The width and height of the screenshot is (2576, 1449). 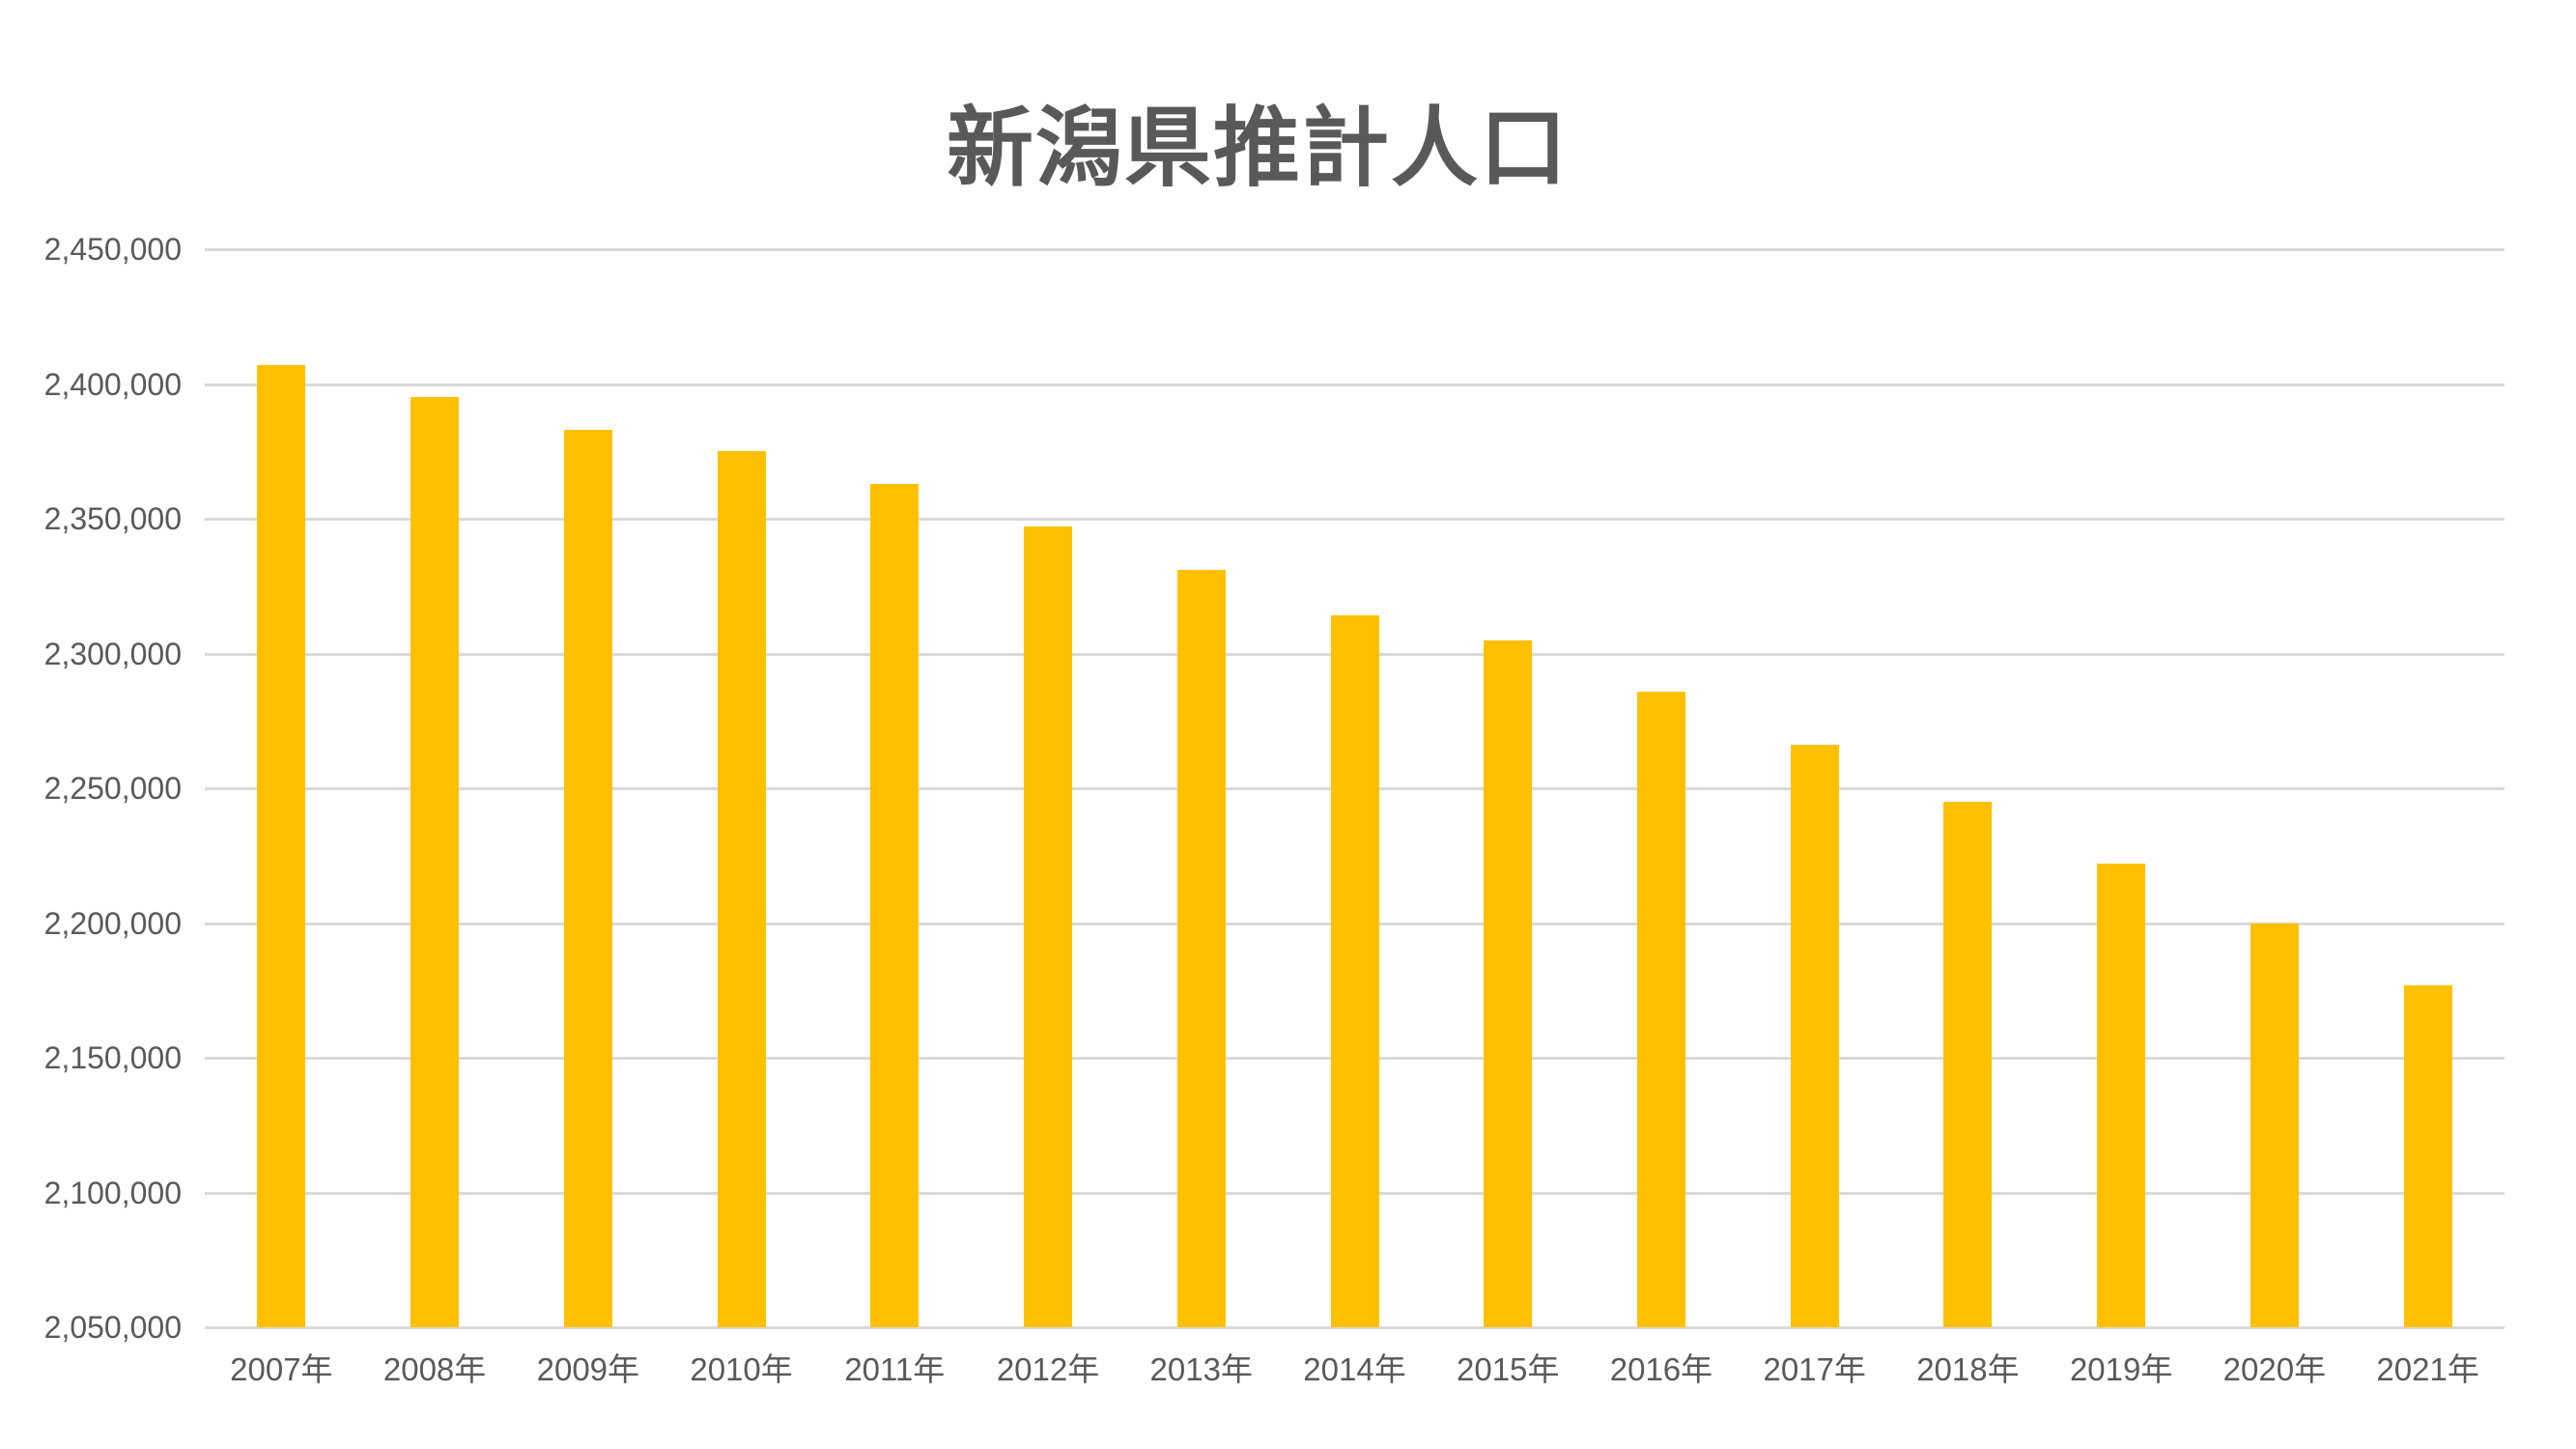 I want to click on bar-2011年, so click(x=895, y=905).